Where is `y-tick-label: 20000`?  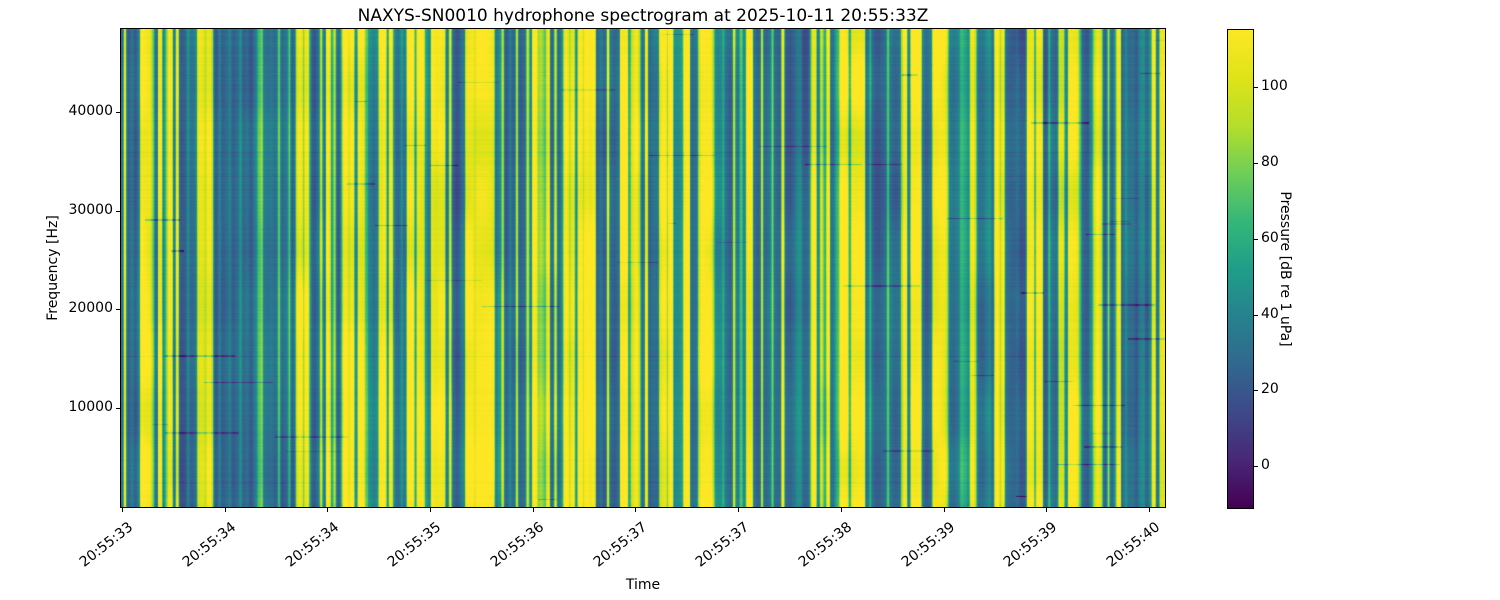
y-tick-label: 20000 is located at coordinates (90, 308).